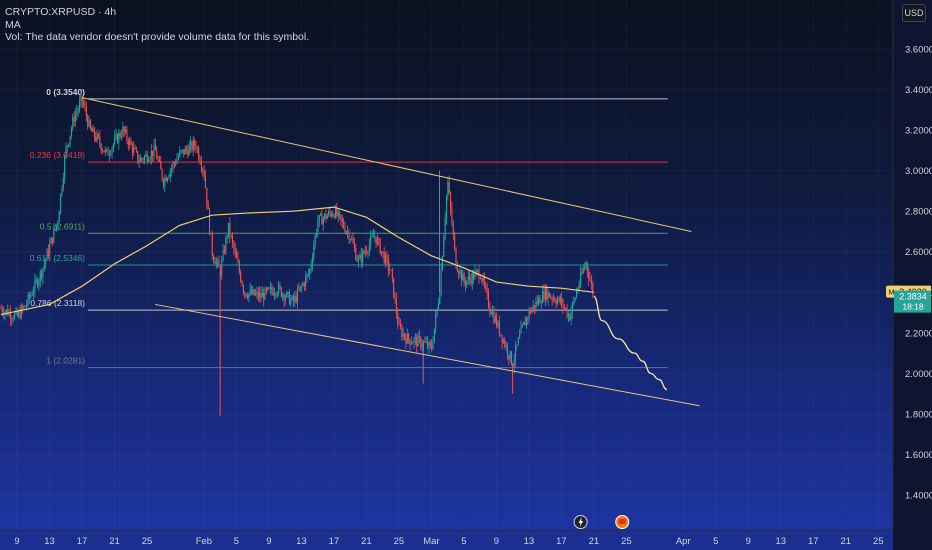 This screenshot has height=550, width=932. What do you see at coordinates (918, 374) in the screenshot?
I see `y-tick-label: 2.0000` at bounding box center [918, 374].